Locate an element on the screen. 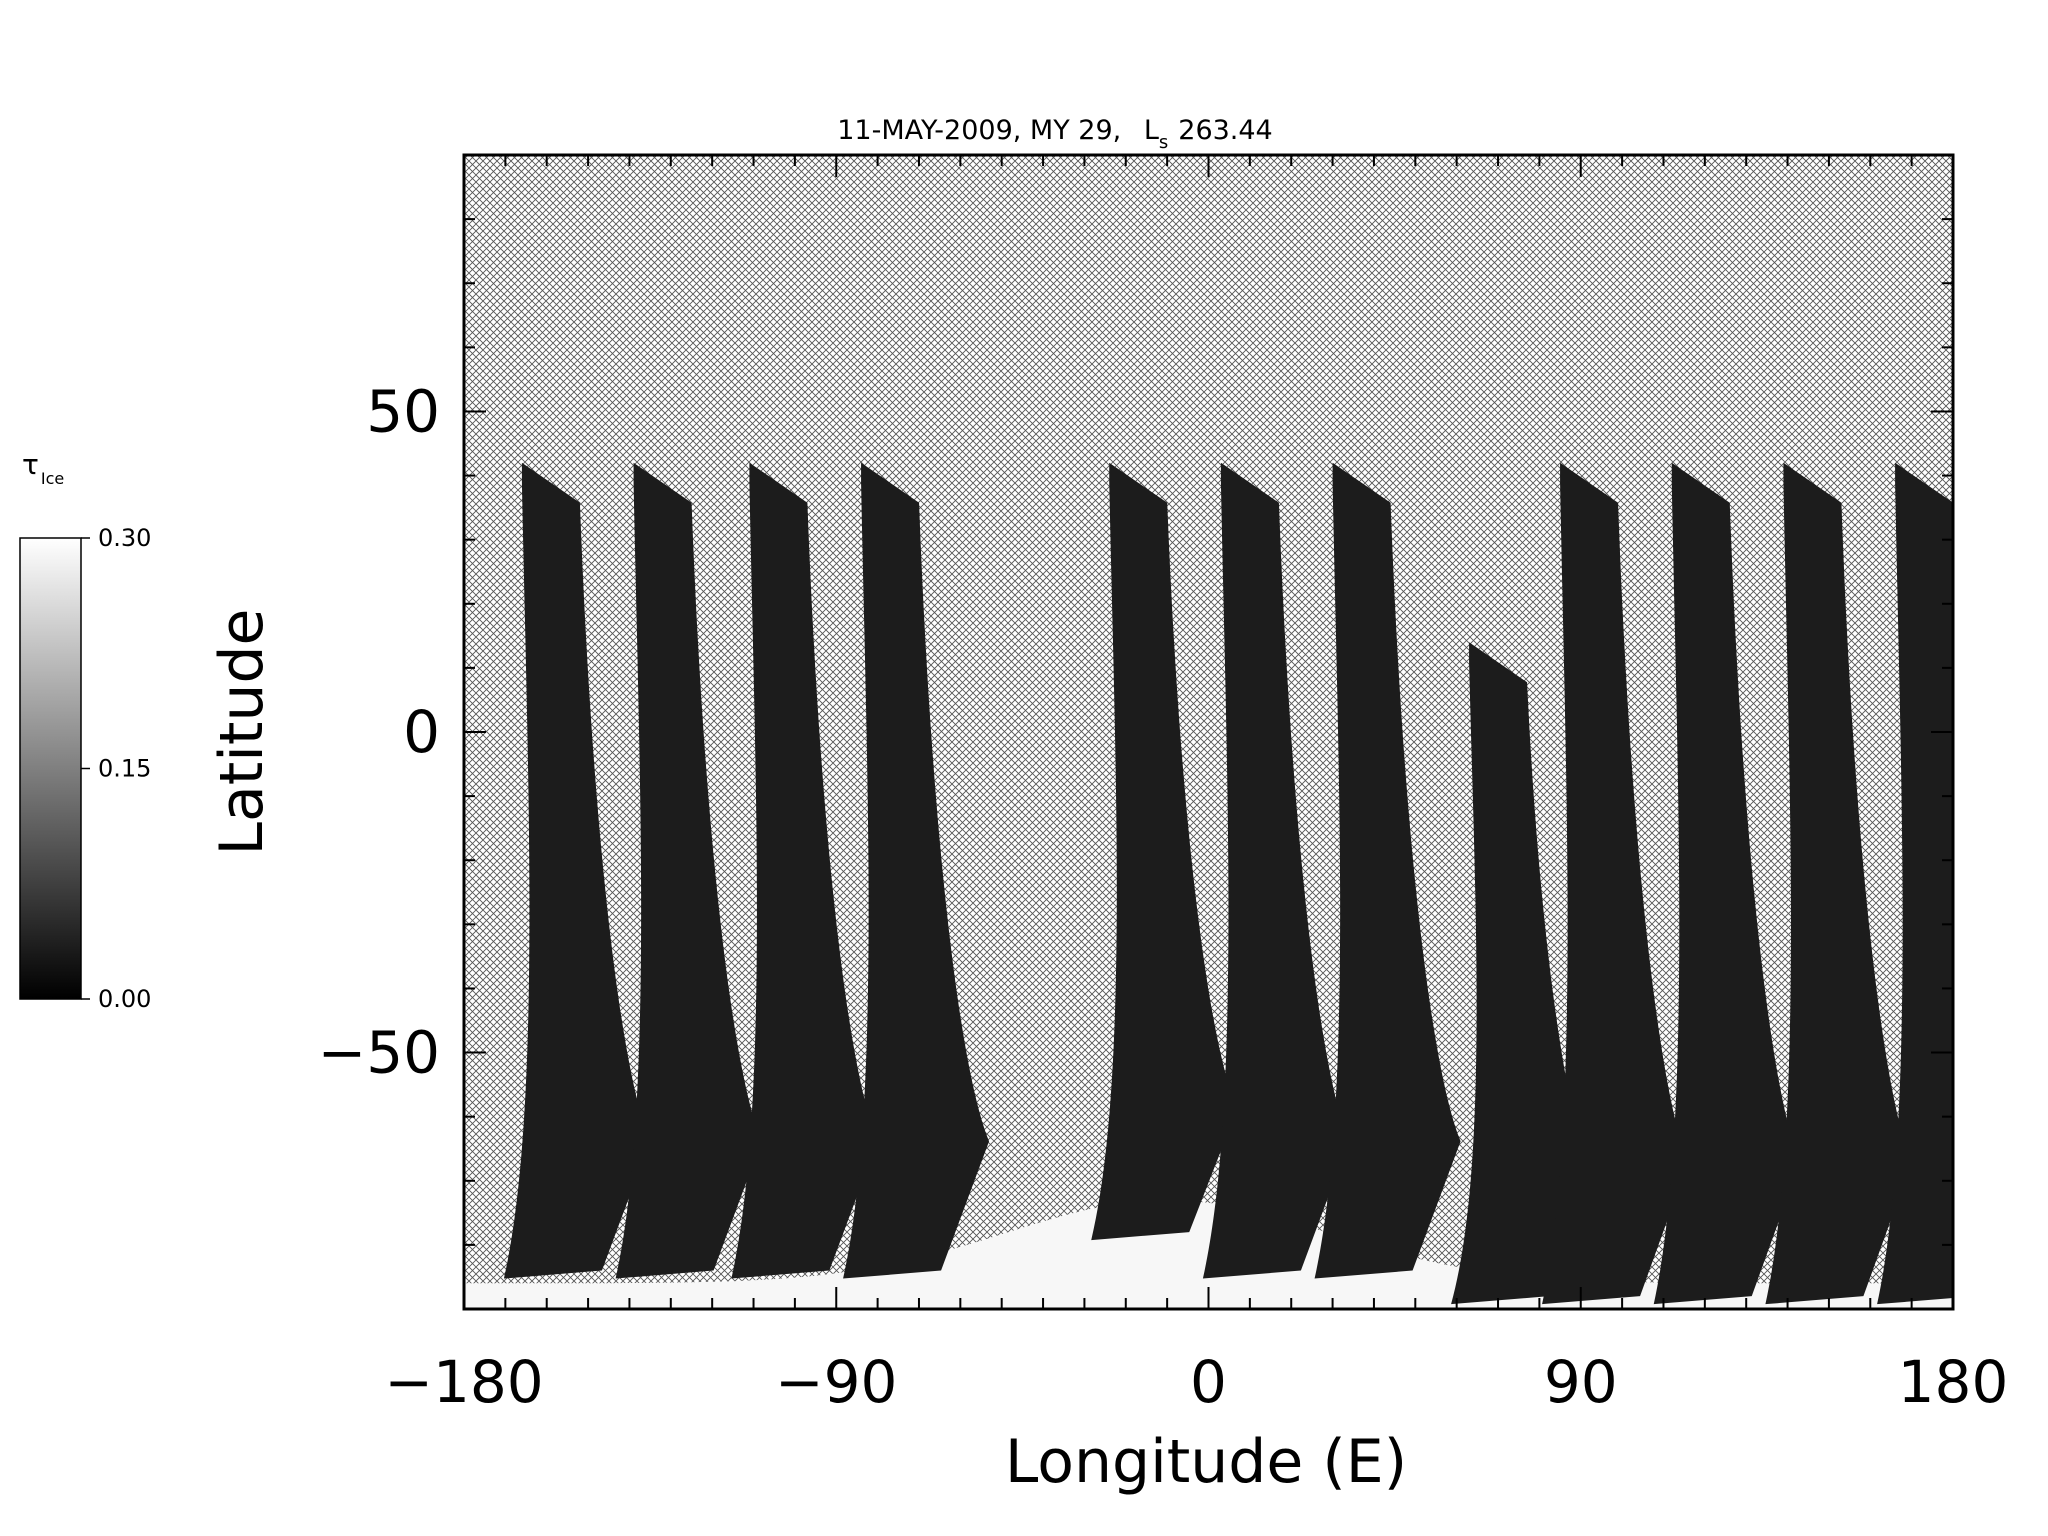  y-tick-label: 0 is located at coordinates (421, 732).